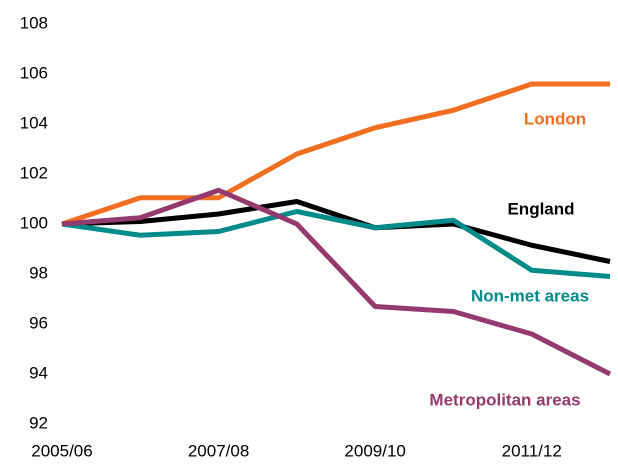 Image resolution: width=618 pixels, height=466 pixels. Describe the element at coordinates (540, 208) in the screenshot. I see `series-label: England` at that location.